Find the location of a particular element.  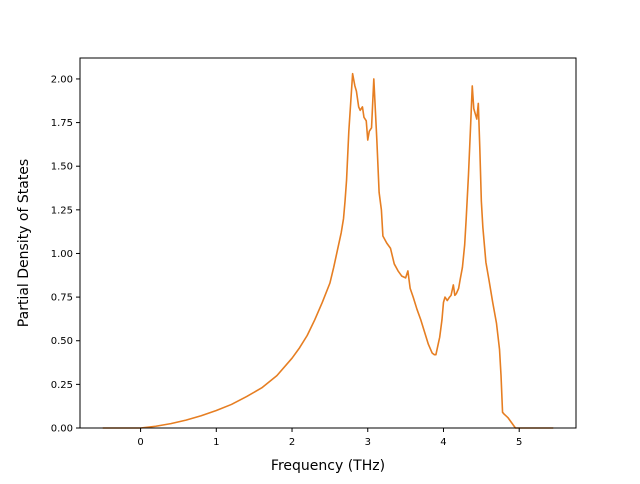

x-tick-label: 2 is located at coordinates (292, 442).